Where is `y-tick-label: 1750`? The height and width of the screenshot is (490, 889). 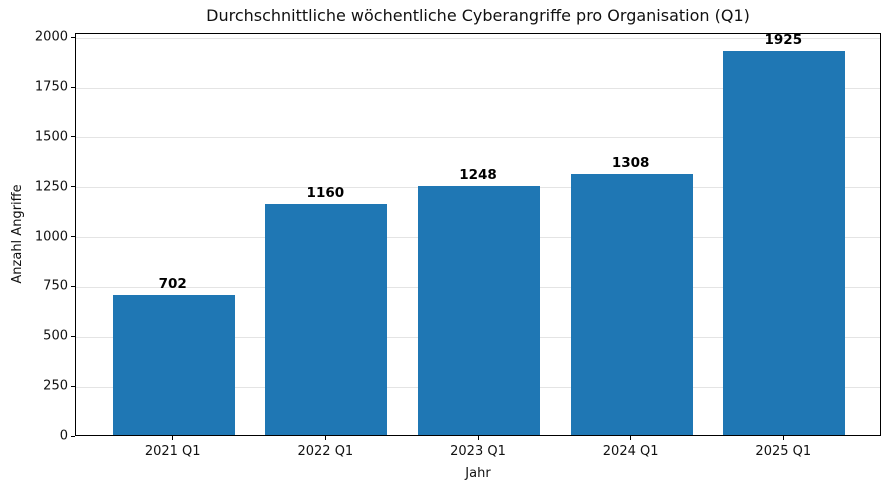
y-tick-label: 1750 is located at coordinates (51, 87).